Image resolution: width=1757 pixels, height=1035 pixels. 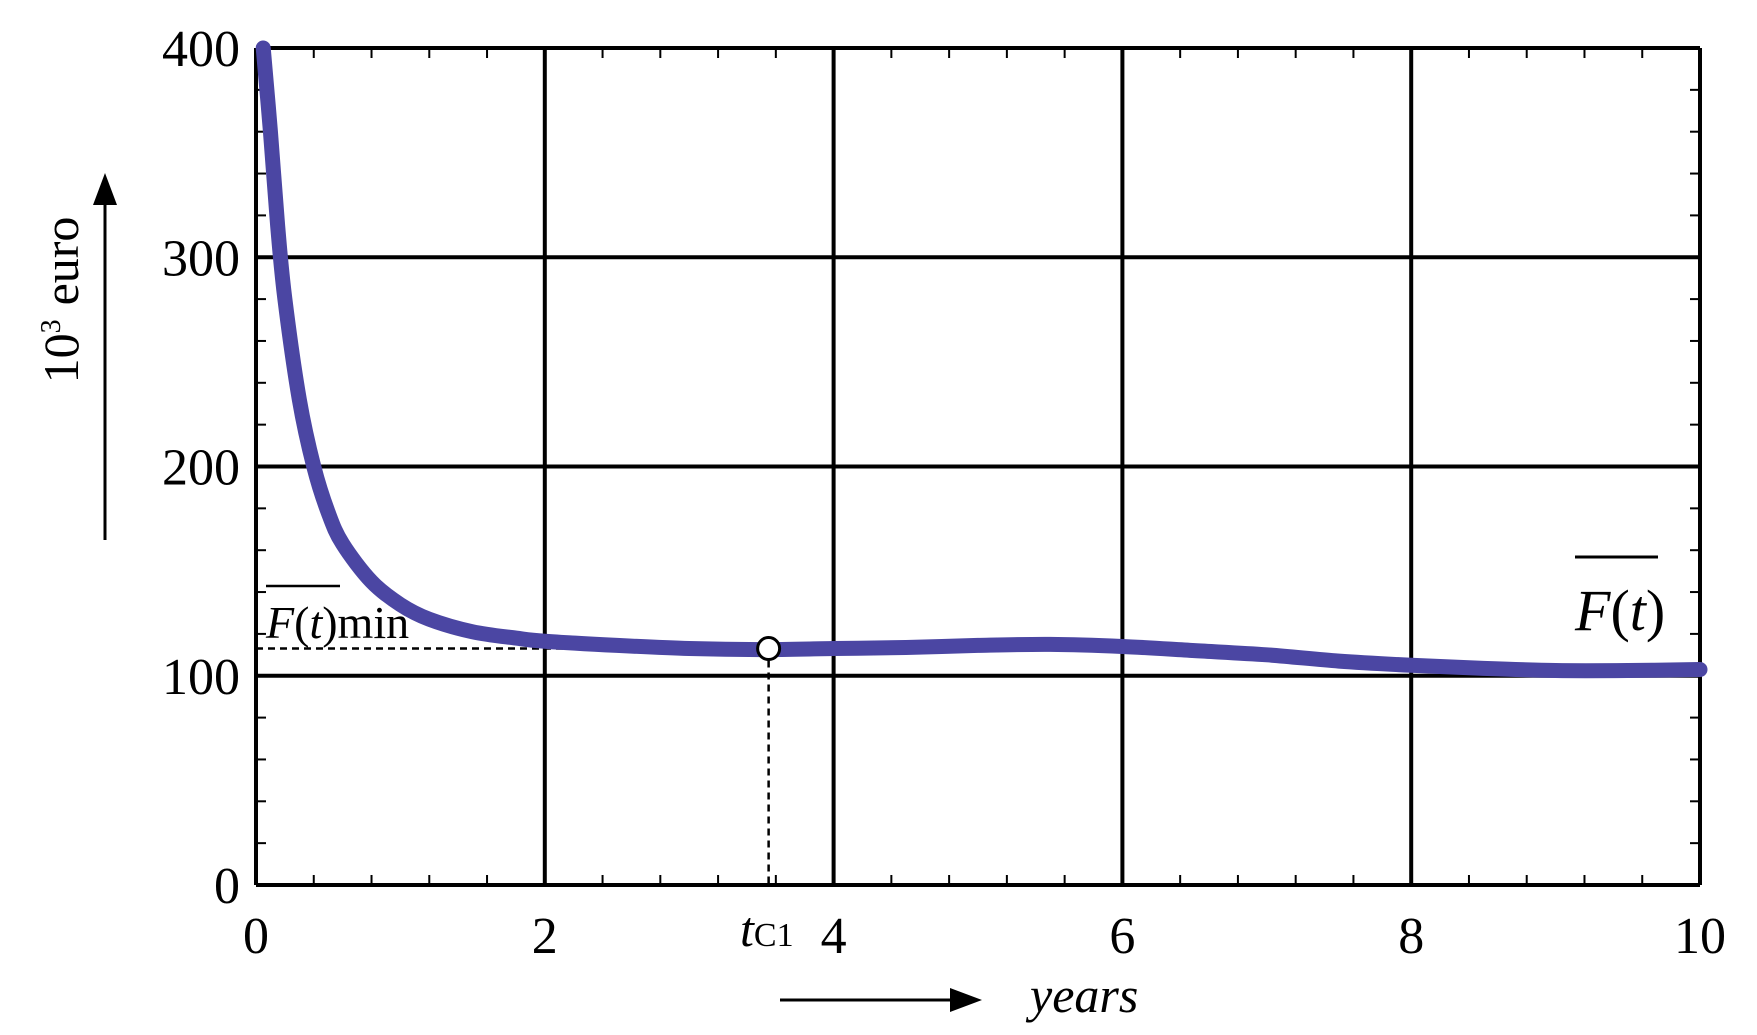 I want to click on fmin-label-open: (, so click(x=301, y=622).